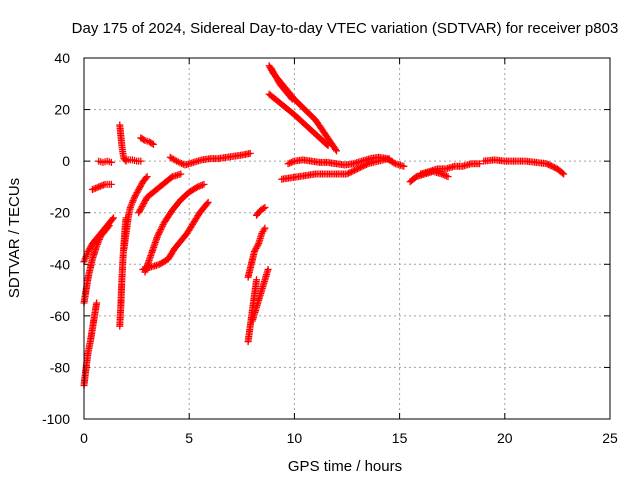  I want to click on y-tick-label: -100, so click(56, 419).